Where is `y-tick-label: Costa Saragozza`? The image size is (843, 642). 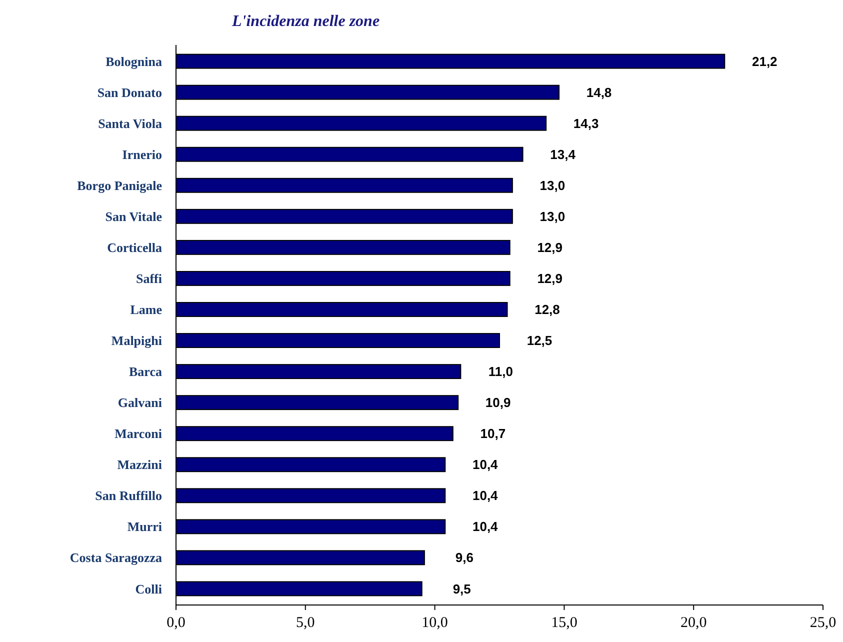 y-tick-label: Costa Saragozza is located at coordinates (116, 558).